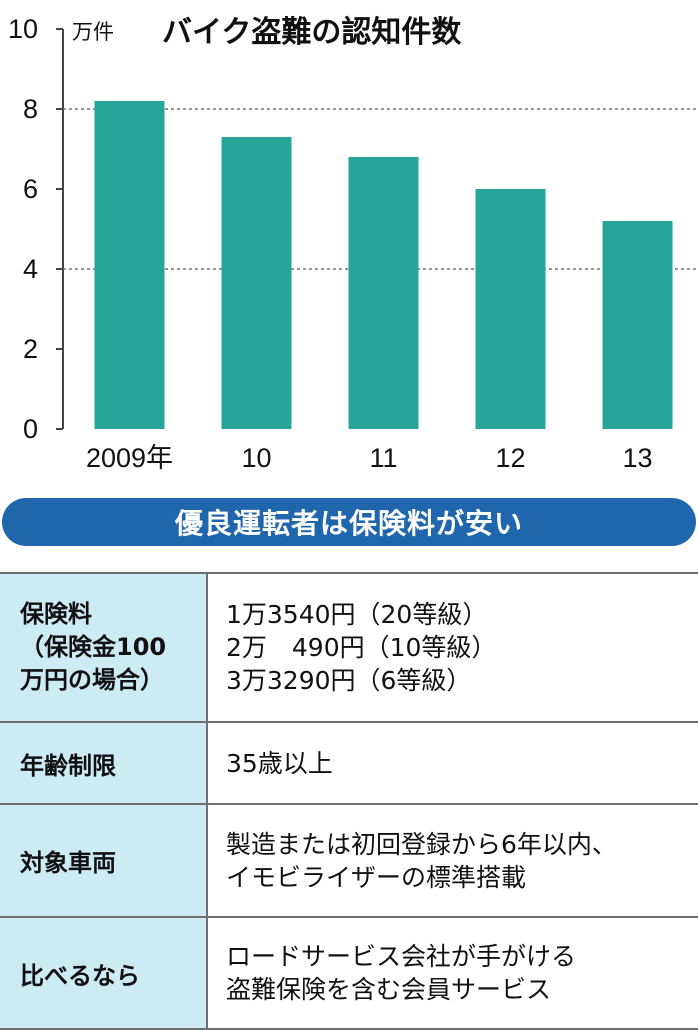 This screenshot has width=698, height=1030. What do you see at coordinates (349, 680) in the screenshot?
I see `value-line: 3万3290円（6等級）` at bounding box center [349, 680].